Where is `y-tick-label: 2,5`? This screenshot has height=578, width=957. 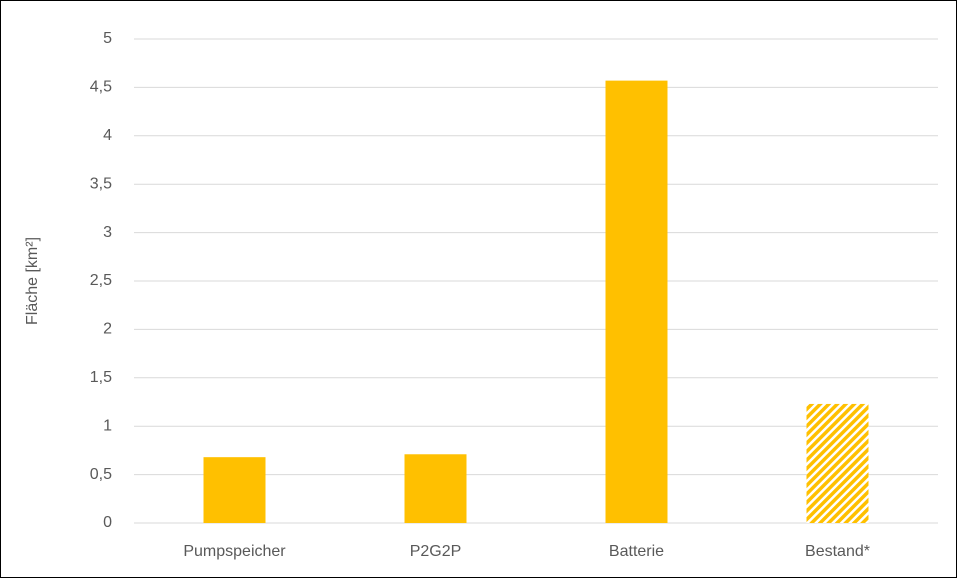 y-tick-label: 2,5 is located at coordinates (101, 280).